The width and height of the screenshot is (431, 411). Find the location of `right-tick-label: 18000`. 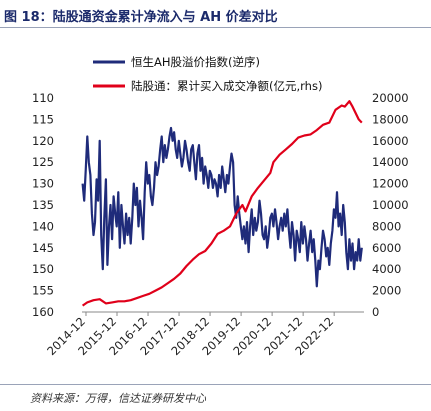

right-tick-label: 18000 is located at coordinates (390, 119).